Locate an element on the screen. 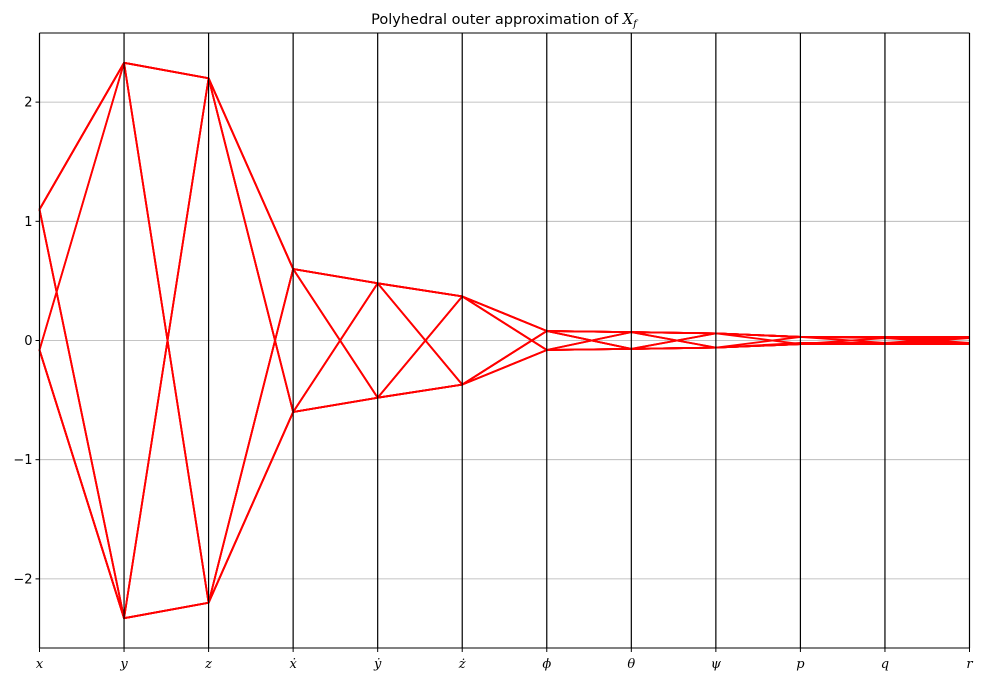 The image size is (984, 687). chart-title: Polyhedral outer approximation of Xf is located at coordinates (505, 21).